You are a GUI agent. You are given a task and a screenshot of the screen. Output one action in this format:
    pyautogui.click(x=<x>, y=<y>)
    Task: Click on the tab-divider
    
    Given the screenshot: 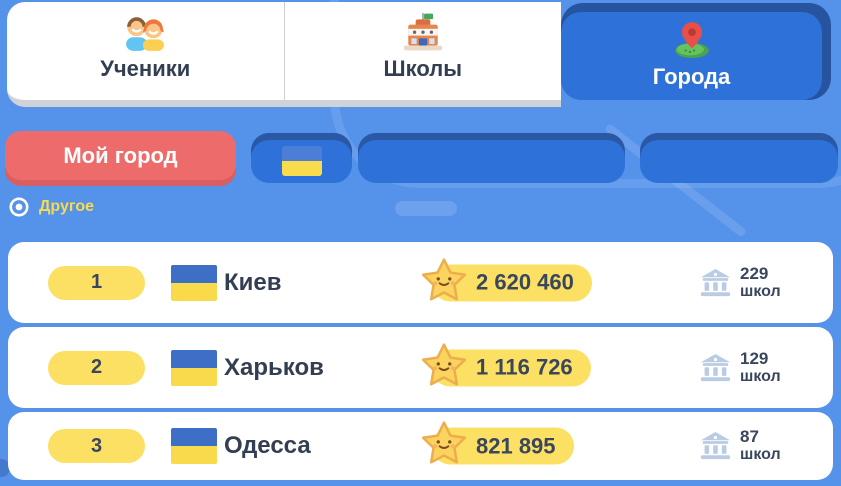 What is the action you would take?
    pyautogui.click(x=284, y=51)
    